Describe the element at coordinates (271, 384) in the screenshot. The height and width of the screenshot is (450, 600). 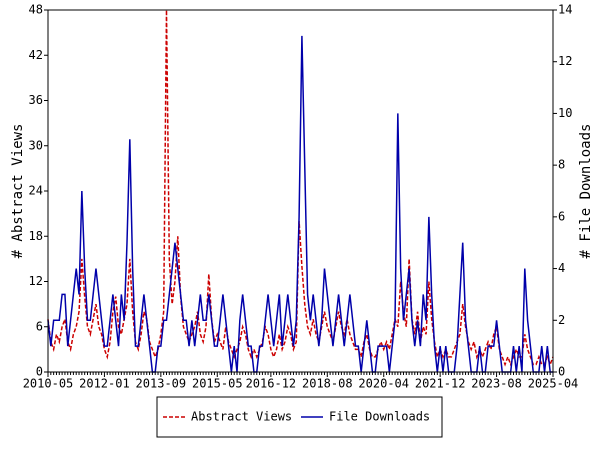
I see `x-tick-label: 2016-12` at that location.